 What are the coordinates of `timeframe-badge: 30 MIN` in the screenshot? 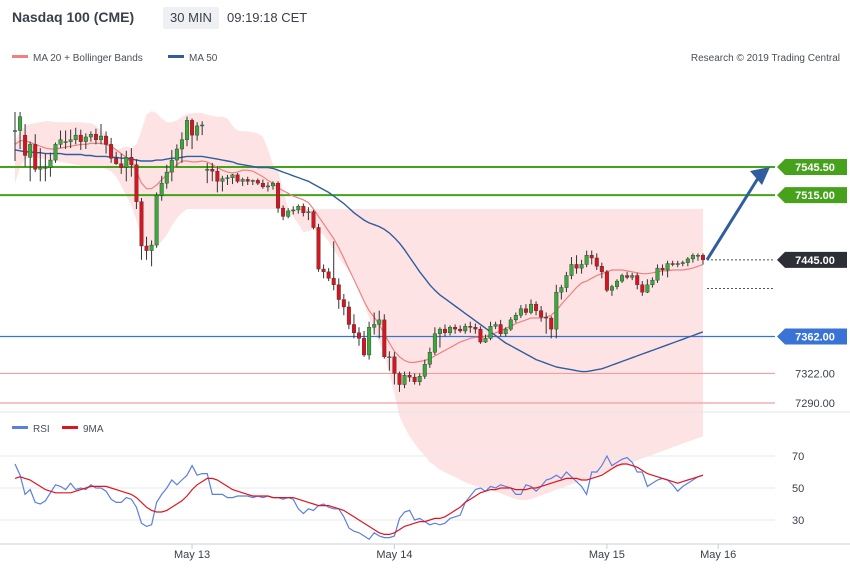 It's located at (191, 18).